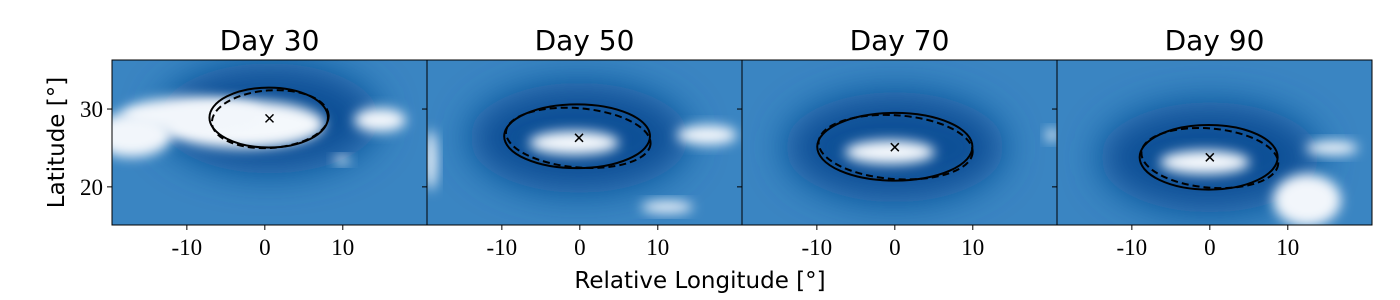 The image size is (1400, 300). I want to click on panel-frame, so click(1214, 142).